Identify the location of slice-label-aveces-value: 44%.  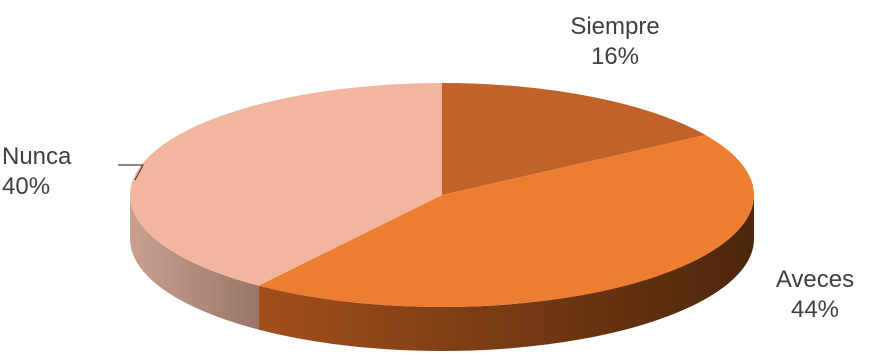
(815, 309).